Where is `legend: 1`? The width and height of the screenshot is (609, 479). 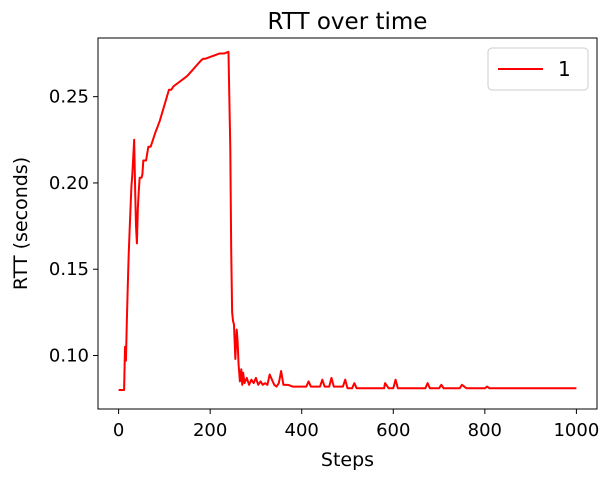
legend: 1 is located at coordinates (538, 69).